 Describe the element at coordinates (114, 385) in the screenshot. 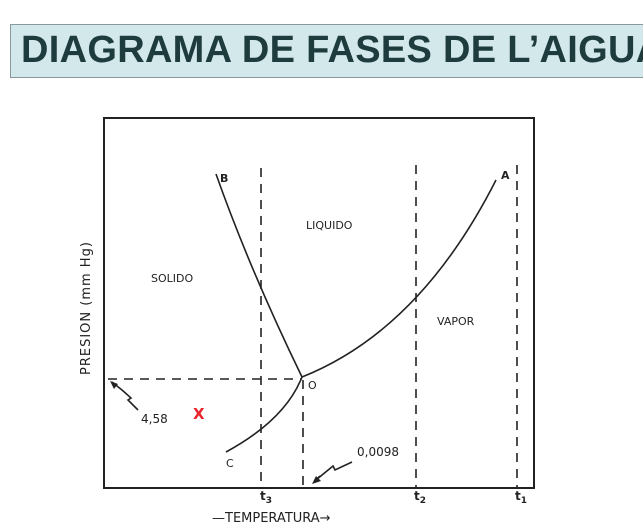

I see `pressure-arrowhead` at that location.